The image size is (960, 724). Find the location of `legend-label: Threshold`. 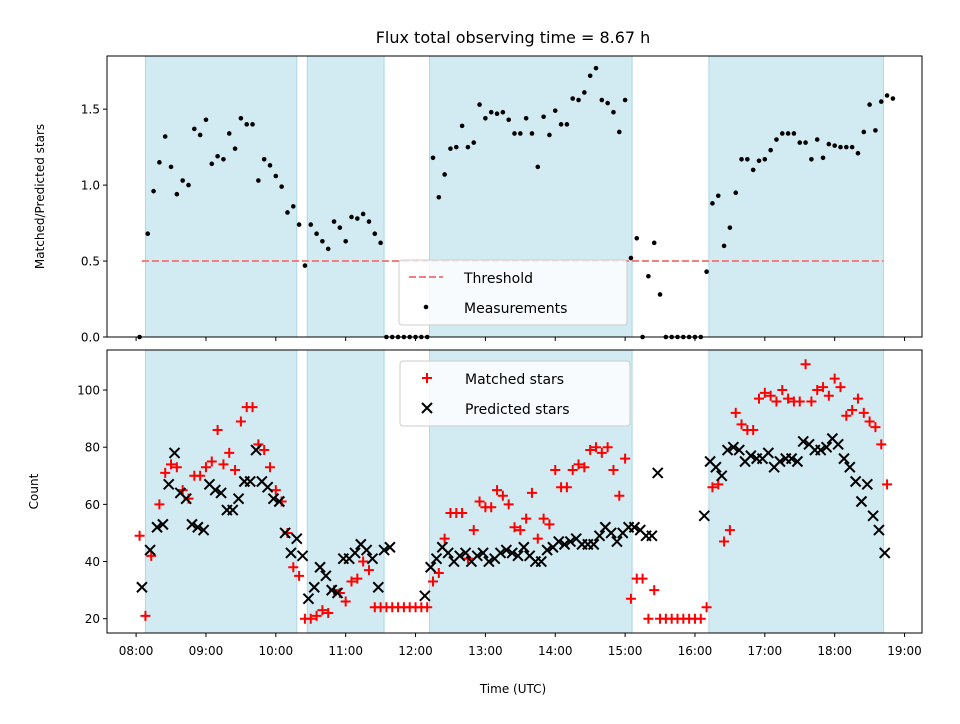

legend-label: Threshold is located at coordinates (498, 279).